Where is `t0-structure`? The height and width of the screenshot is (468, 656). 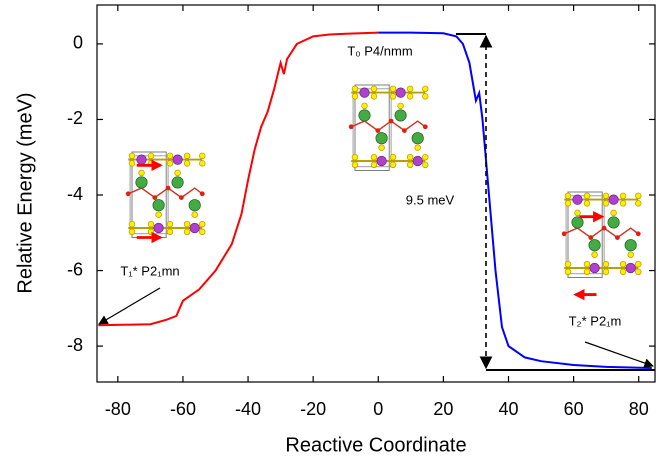
t0-structure is located at coordinates (388, 128).